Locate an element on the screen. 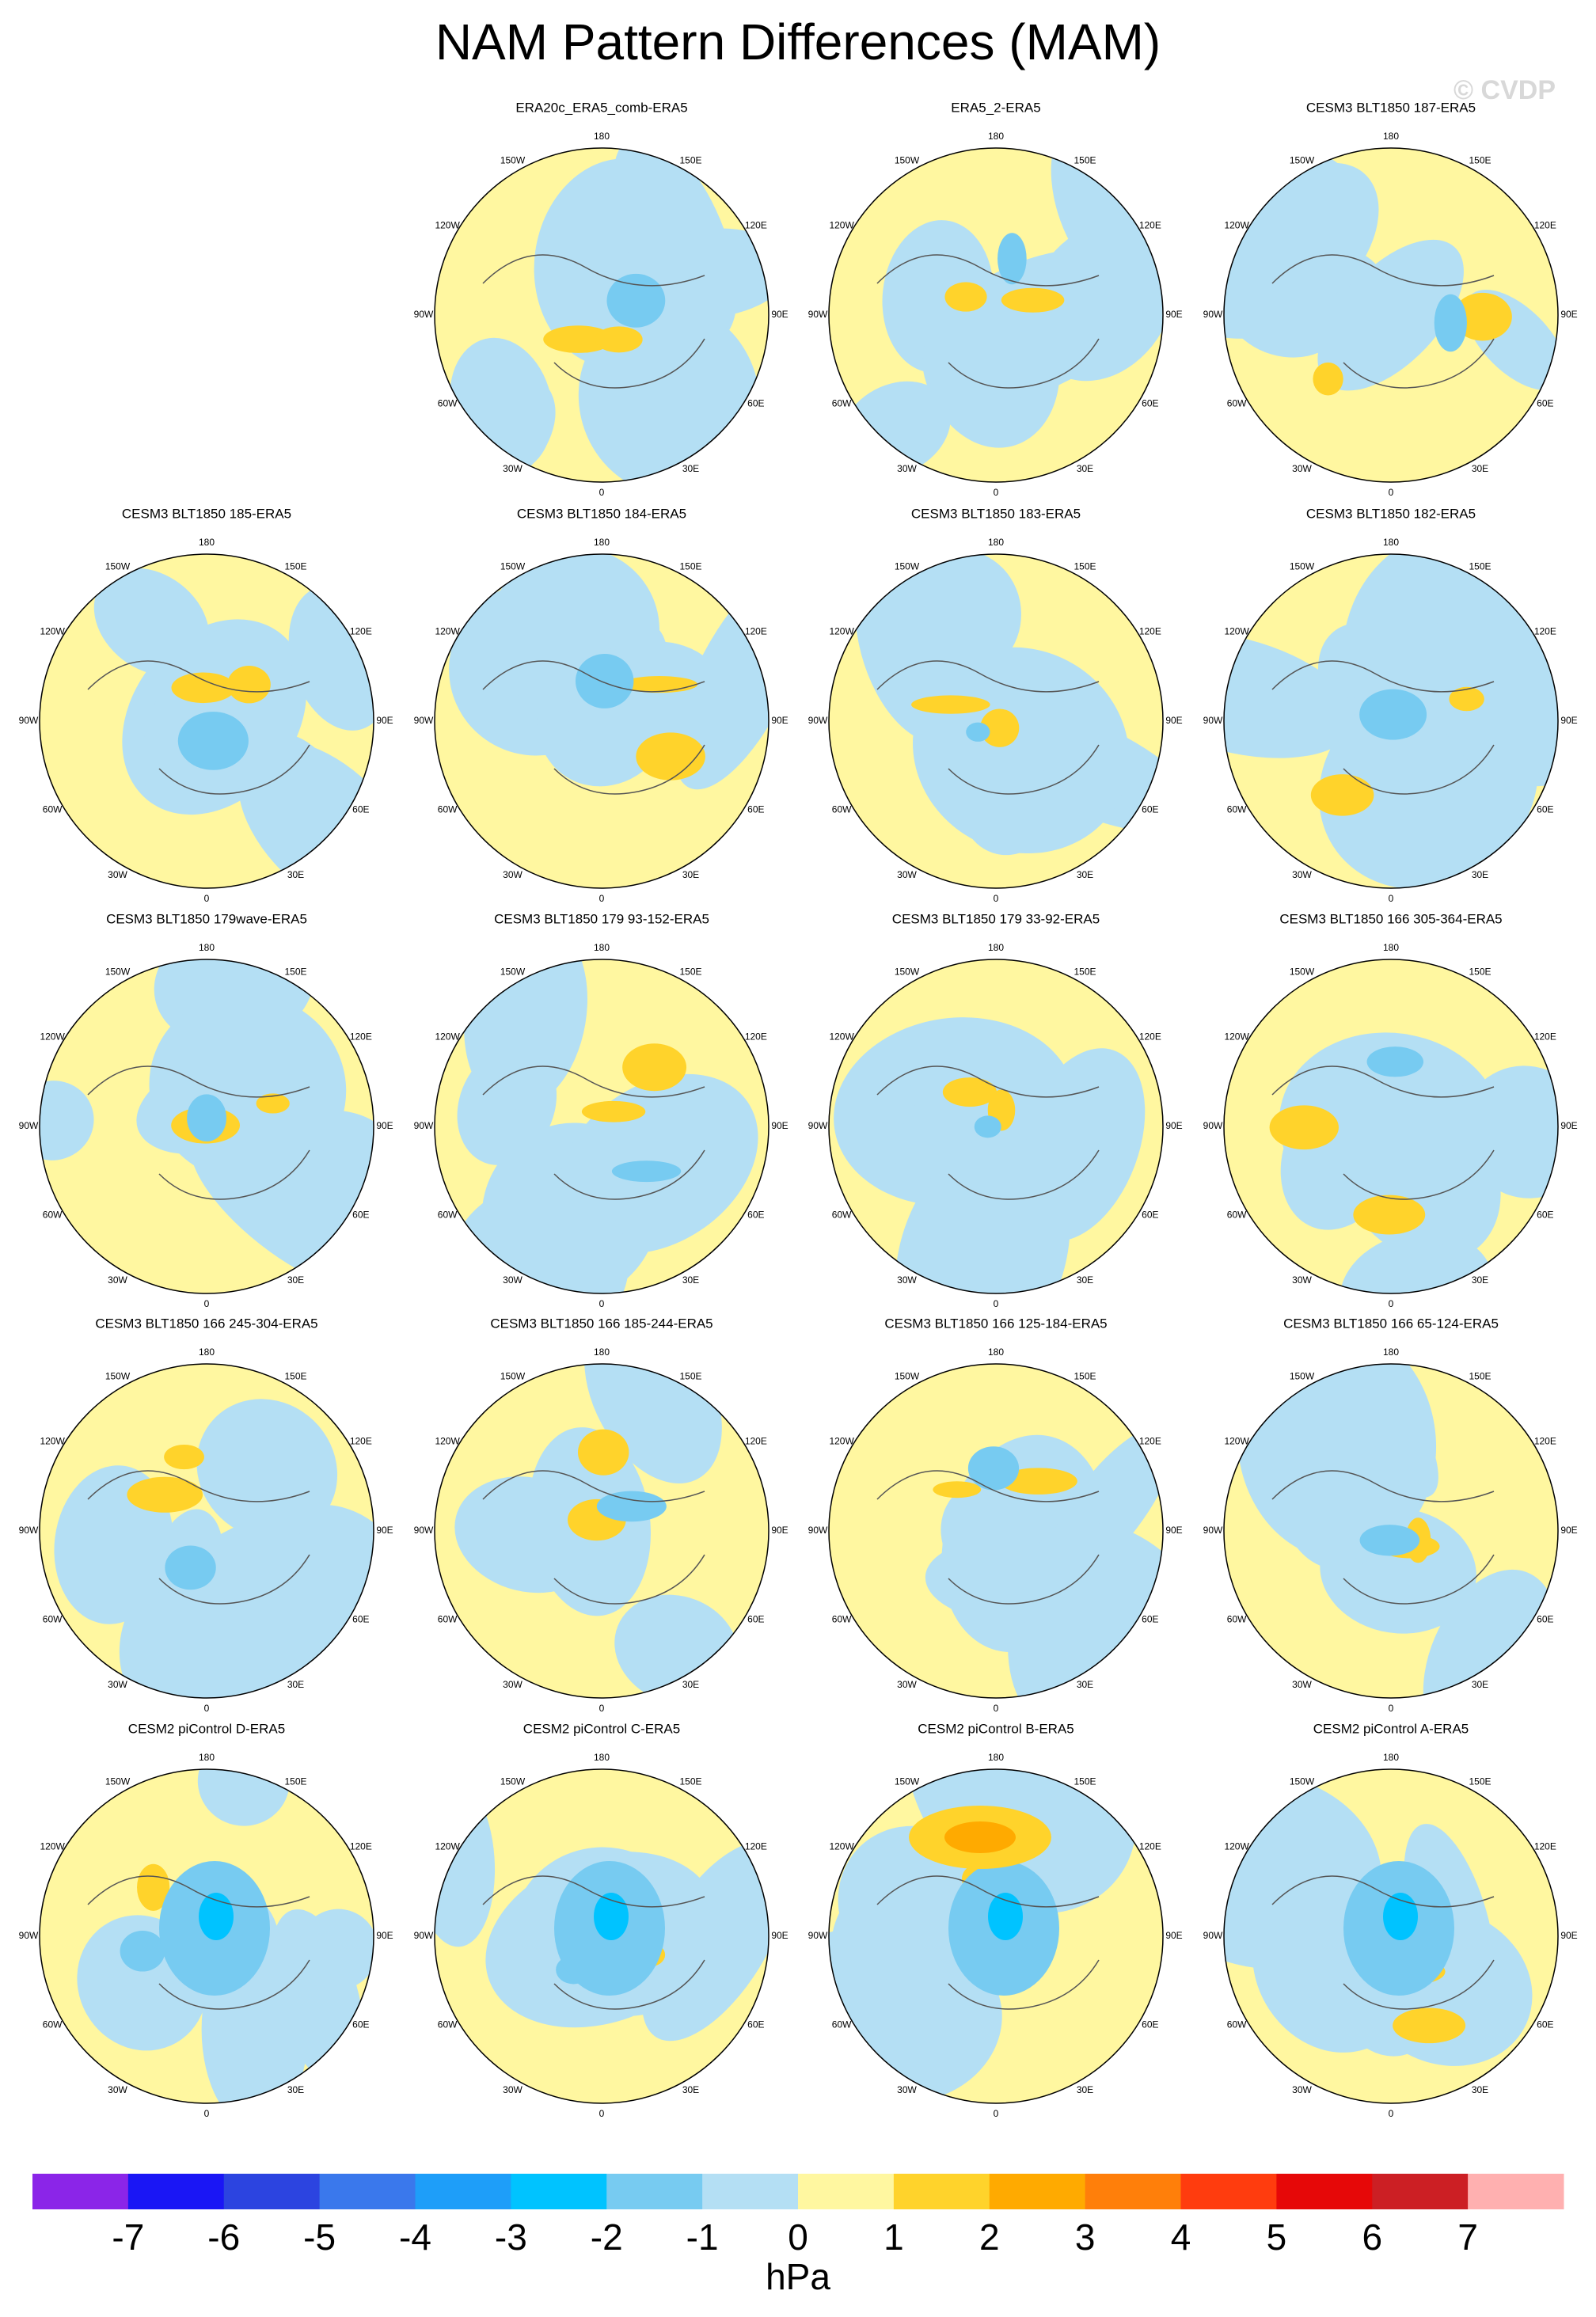 The width and height of the screenshot is (1596, 2317). panel-title: CESM3 BLT1850 182-ERA5 is located at coordinates (1391, 513).